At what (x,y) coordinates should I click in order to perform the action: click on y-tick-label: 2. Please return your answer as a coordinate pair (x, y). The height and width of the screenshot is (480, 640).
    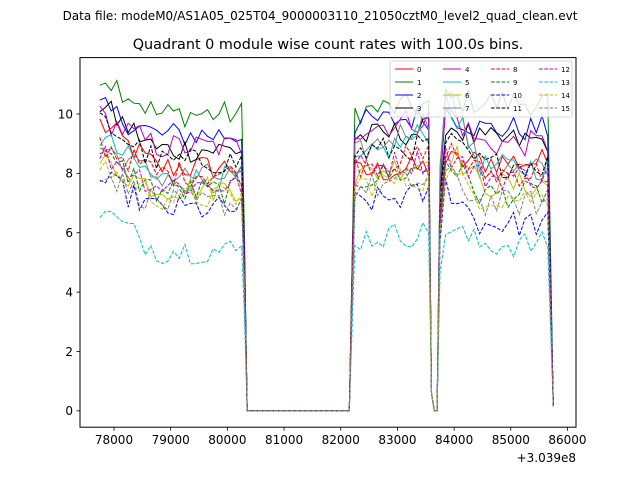
    Looking at the image, I should click on (69, 352).